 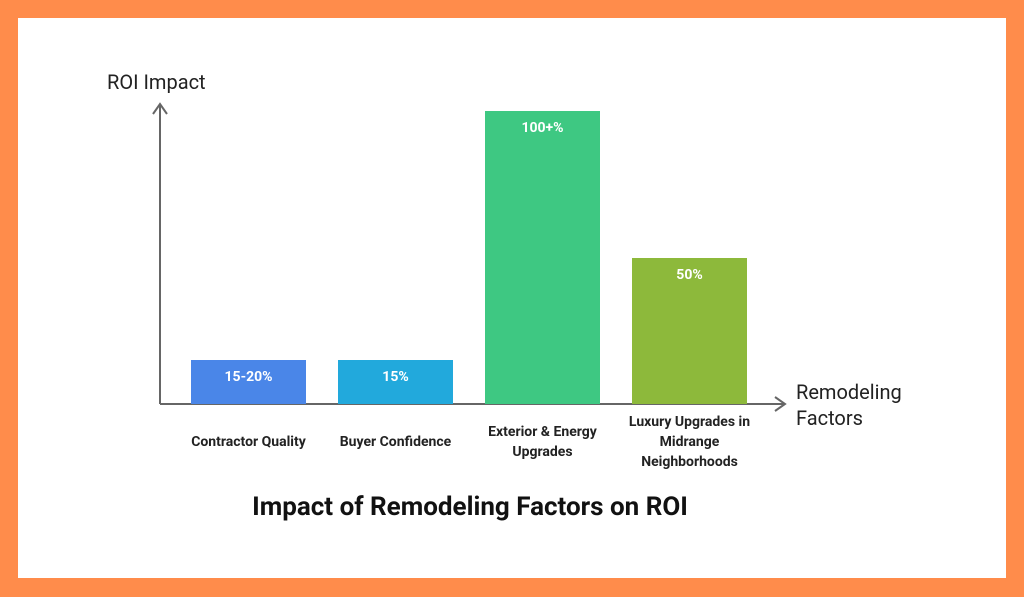 I want to click on x-tick-label: Contractor Quality, so click(x=248, y=442).